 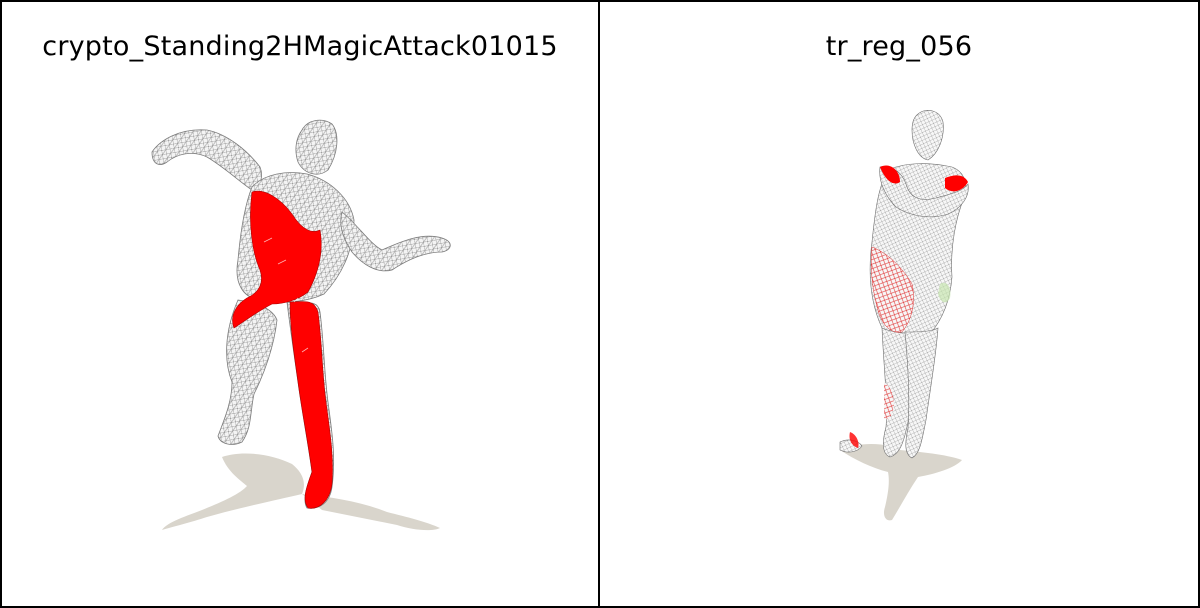 What do you see at coordinates (301, 491) in the screenshot?
I see `left-figure-shadow` at bounding box center [301, 491].